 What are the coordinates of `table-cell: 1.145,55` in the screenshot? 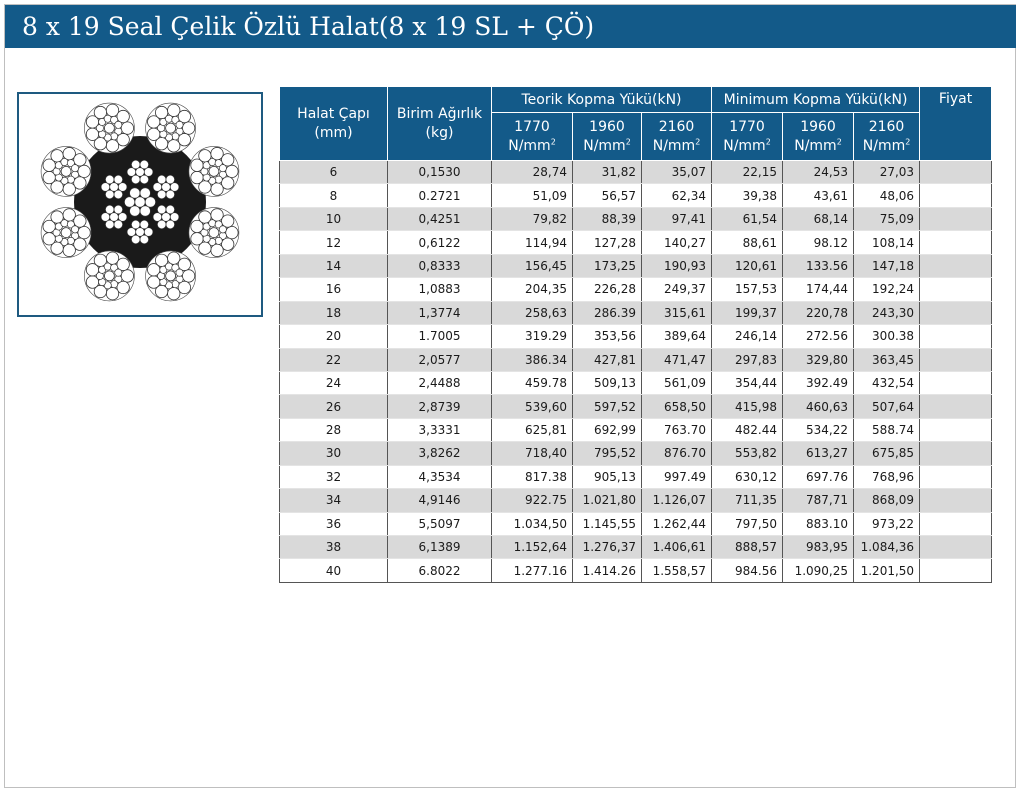 It's located at (607, 524).